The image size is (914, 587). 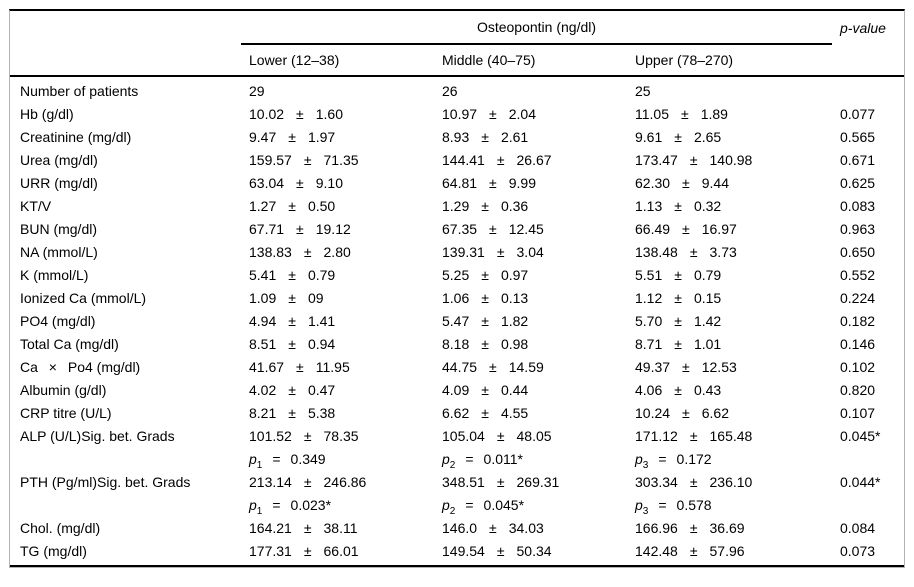 I want to click on p-value-cell: 0.565, so click(x=858, y=136).